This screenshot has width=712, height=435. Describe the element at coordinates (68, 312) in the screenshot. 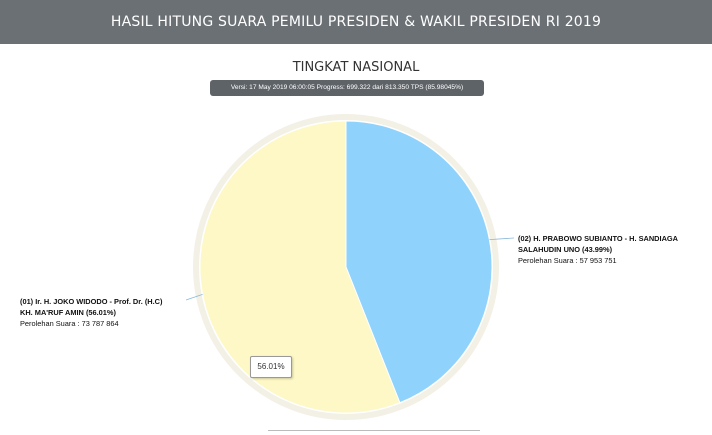

I see `slice-label-01-line2: KH. MA'RUF AMIN (56.01%)` at that location.